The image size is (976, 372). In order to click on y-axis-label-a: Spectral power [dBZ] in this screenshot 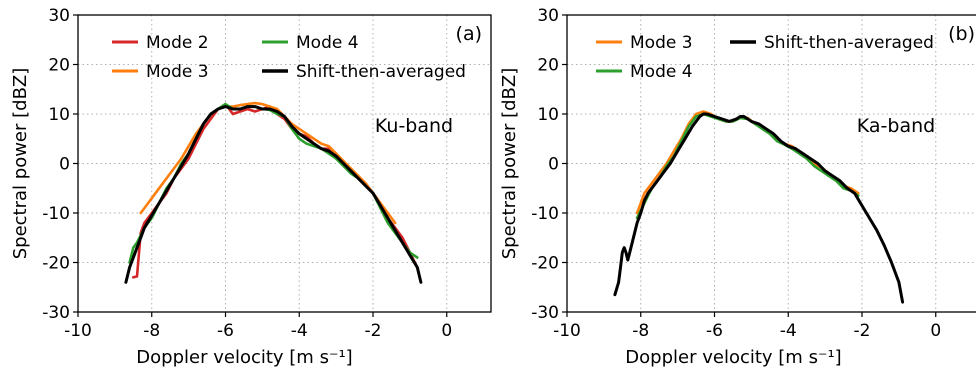, I will do `click(20, 164)`.